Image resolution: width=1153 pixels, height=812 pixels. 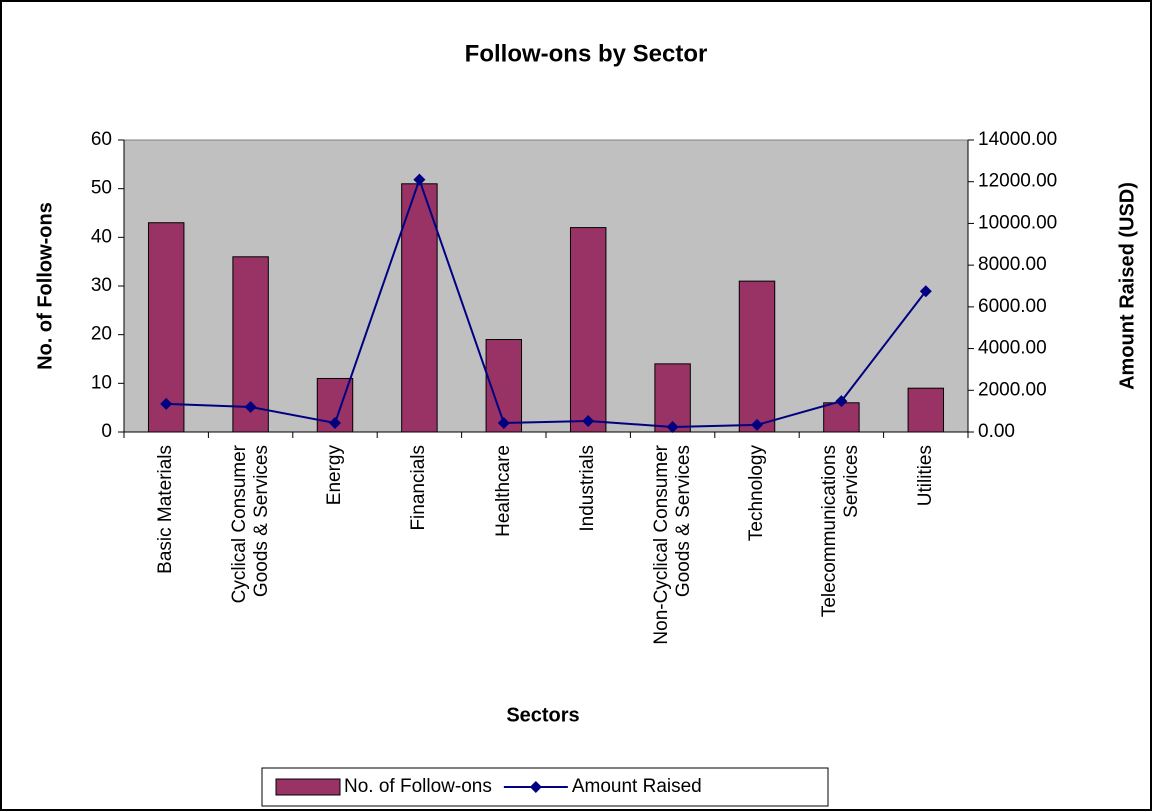 I want to click on y2-tick-label: 0.00, so click(x=996, y=431).